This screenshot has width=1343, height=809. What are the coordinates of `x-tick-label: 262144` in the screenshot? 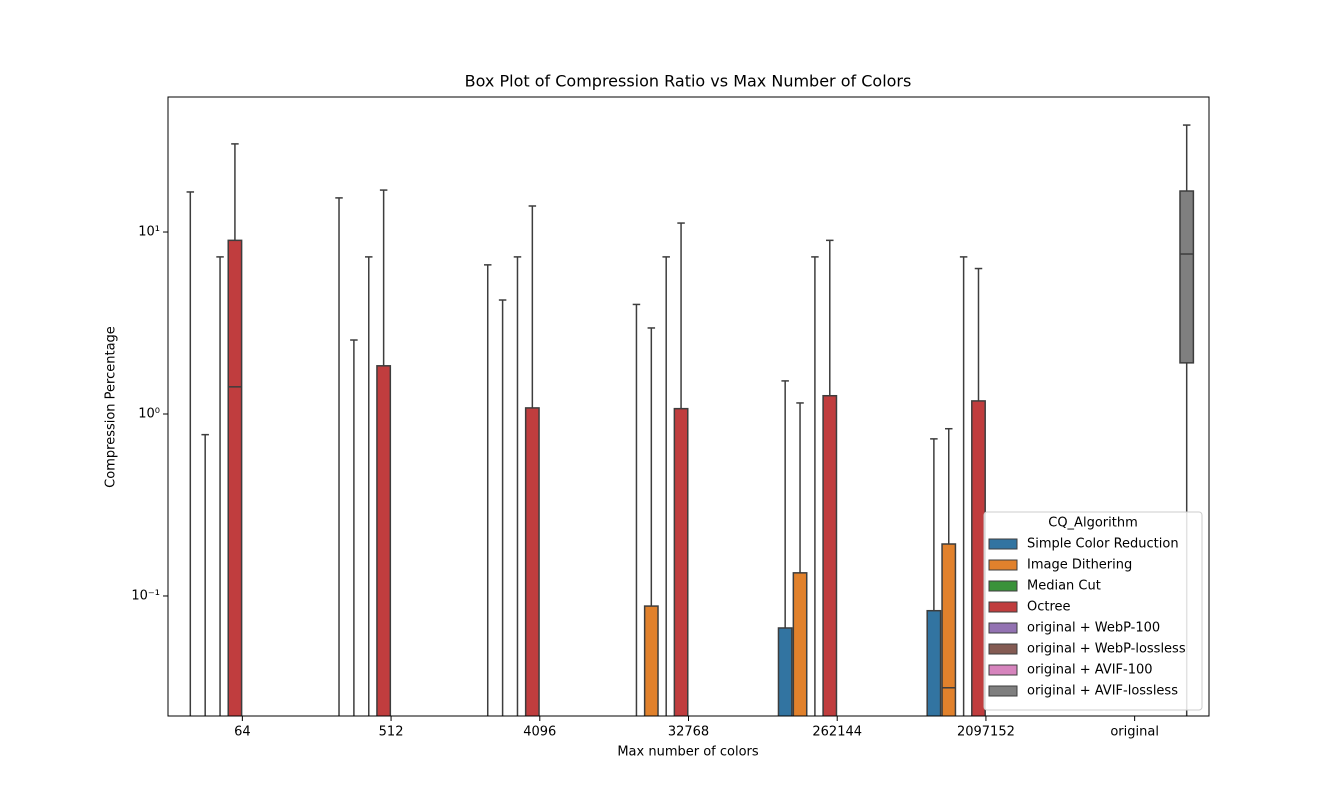 It's located at (837, 732).